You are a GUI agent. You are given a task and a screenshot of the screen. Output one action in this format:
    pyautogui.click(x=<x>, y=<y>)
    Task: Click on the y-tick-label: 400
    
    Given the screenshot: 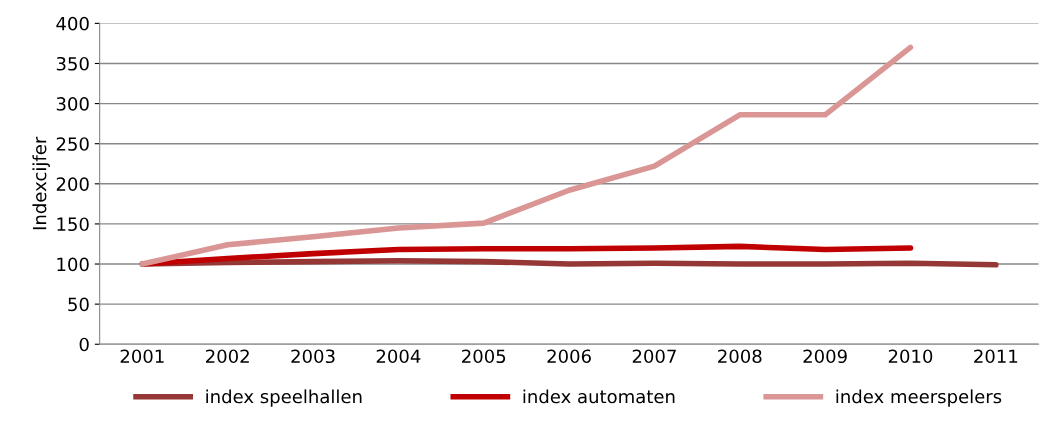 What is the action you would take?
    pyautogui.click(x=72, y=23)
    